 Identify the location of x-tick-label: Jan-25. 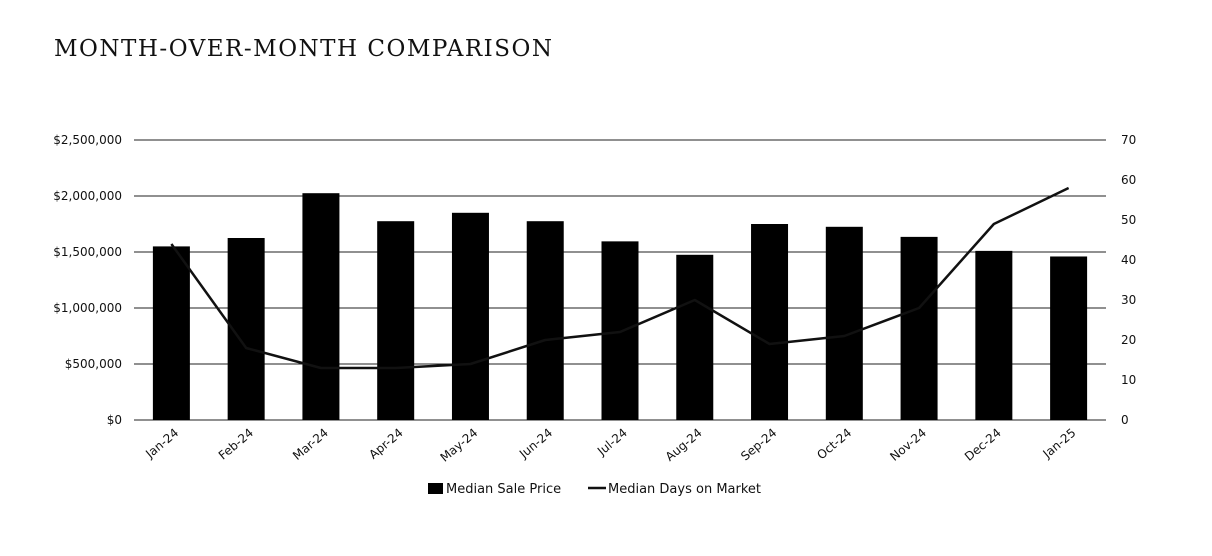
(1059, 444).